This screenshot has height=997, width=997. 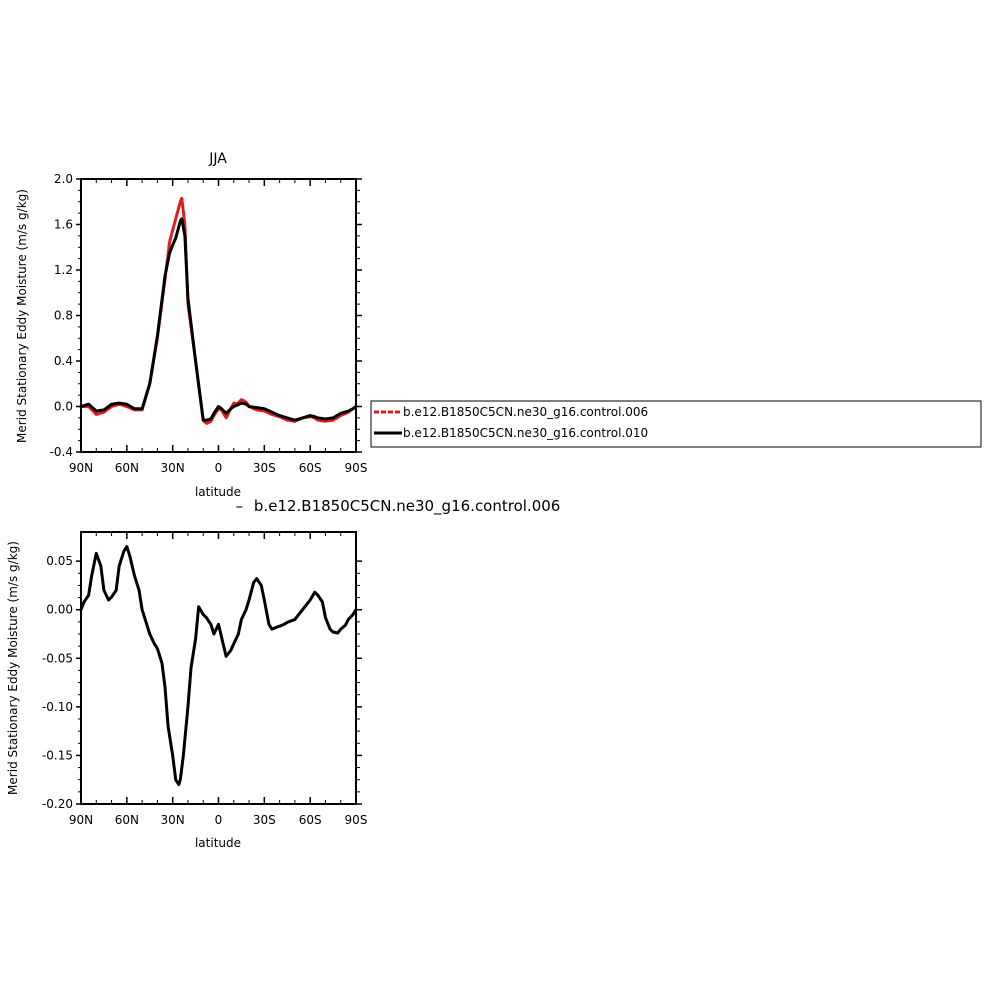 I want to click on legend-label-010: b.e12.B1850C5CN.ne30_g16.control.010, so click(x=525, y=433).